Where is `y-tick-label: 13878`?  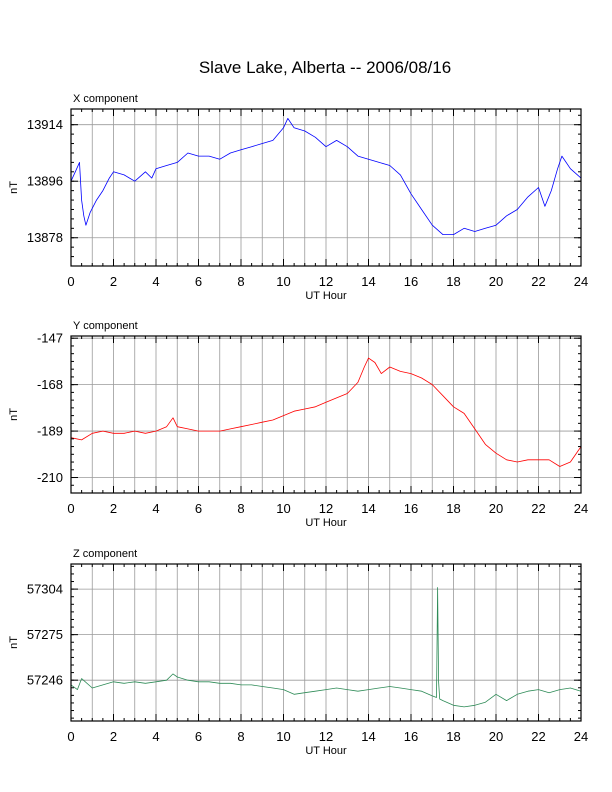
y-tick-label: 13878 is located at coordinates (45, 237).